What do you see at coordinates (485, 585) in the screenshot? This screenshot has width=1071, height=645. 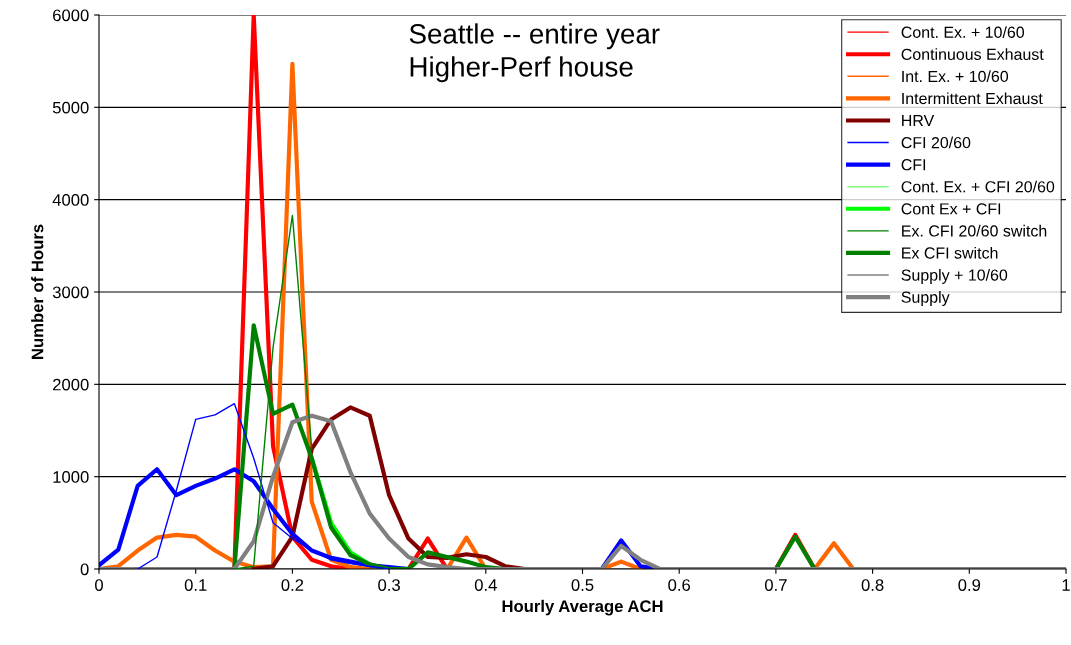 I see `x-tick-label: 0.4` at bounding box center [485, 585].